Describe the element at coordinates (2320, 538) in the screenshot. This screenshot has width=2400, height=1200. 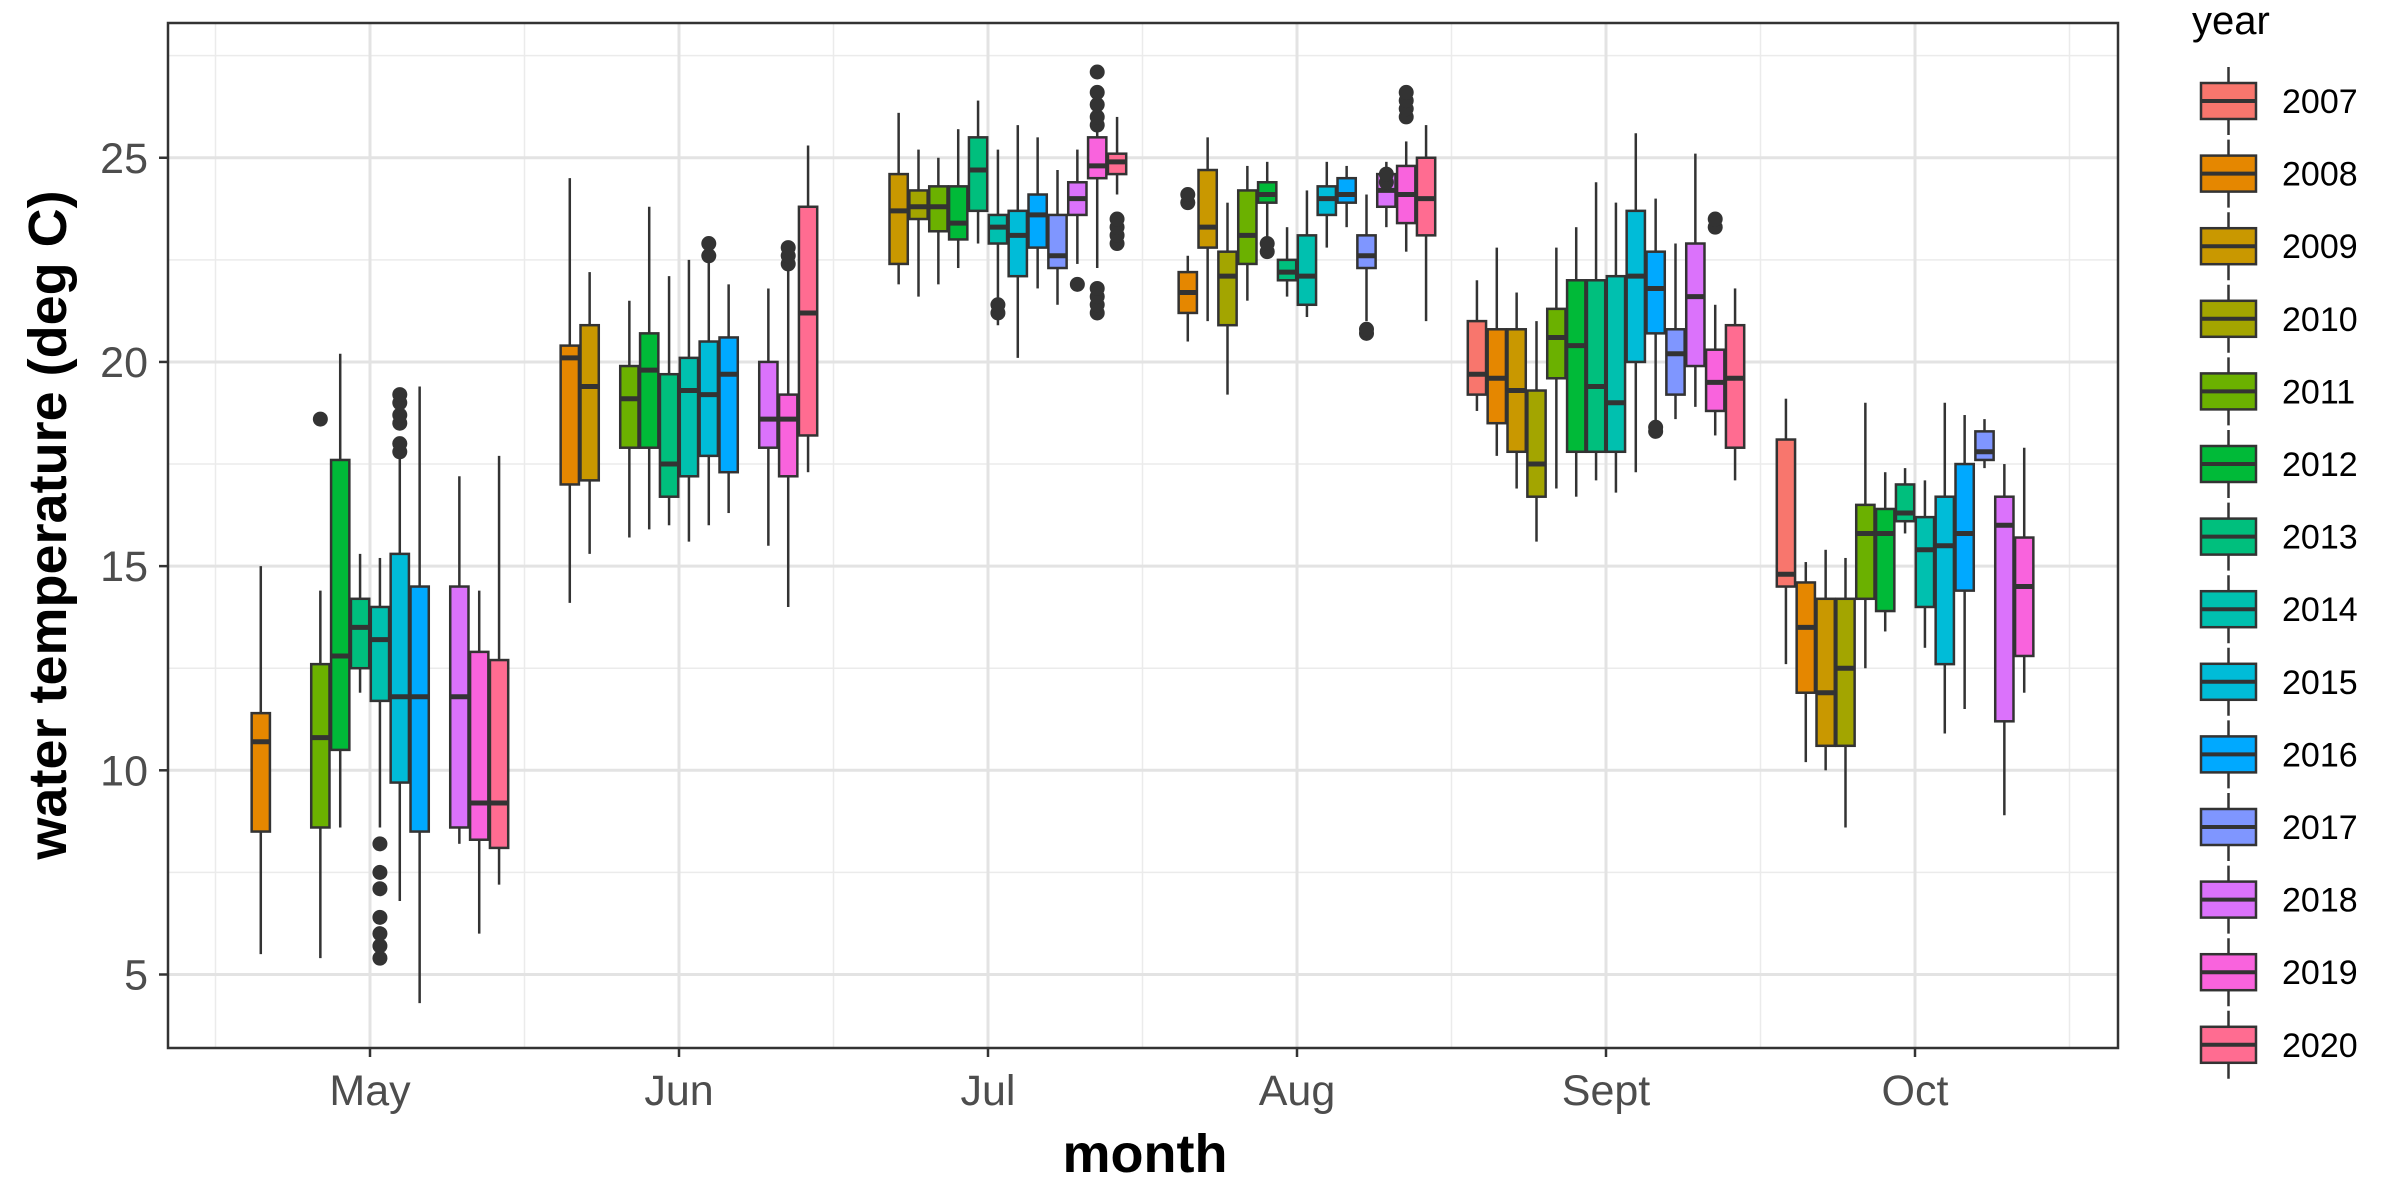
I see `legend-label: 2013` at that location.